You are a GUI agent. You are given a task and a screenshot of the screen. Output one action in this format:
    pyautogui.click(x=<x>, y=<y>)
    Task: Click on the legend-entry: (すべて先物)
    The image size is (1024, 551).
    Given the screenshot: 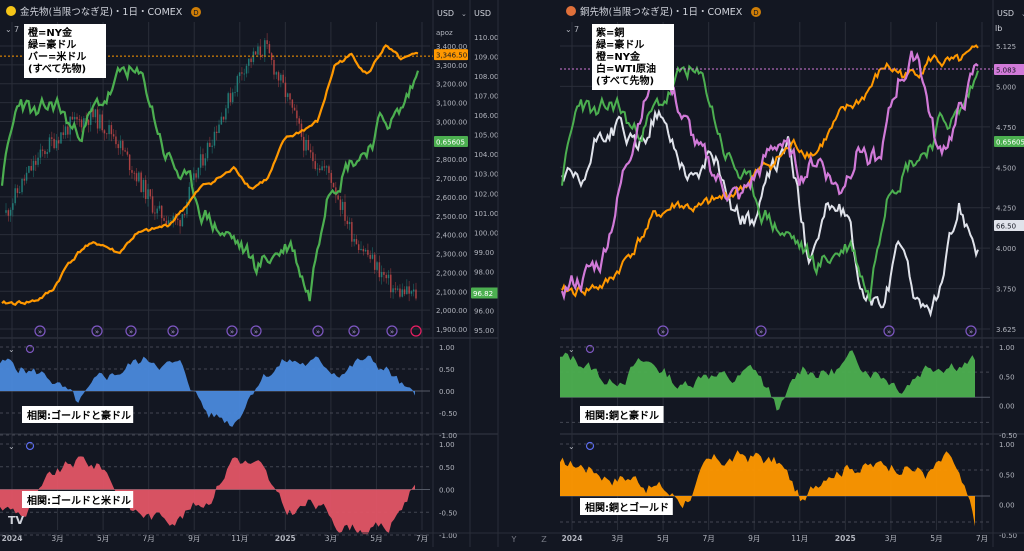 What is the action you would take?
    pyautogui.click(x=625, y=80)
    